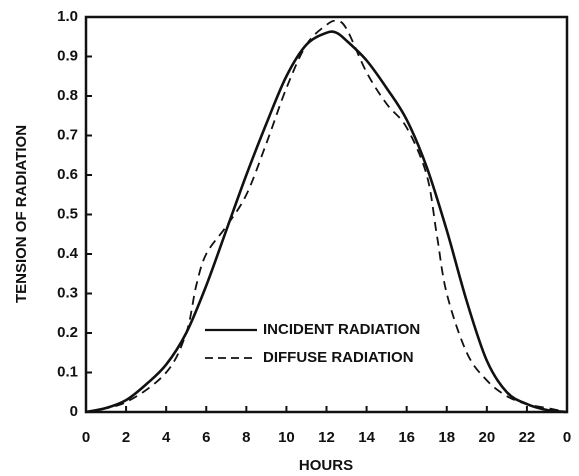 This screenshot has height=476, width=579. I want to click on y-tick-label: 0.7, so click(67, 134).